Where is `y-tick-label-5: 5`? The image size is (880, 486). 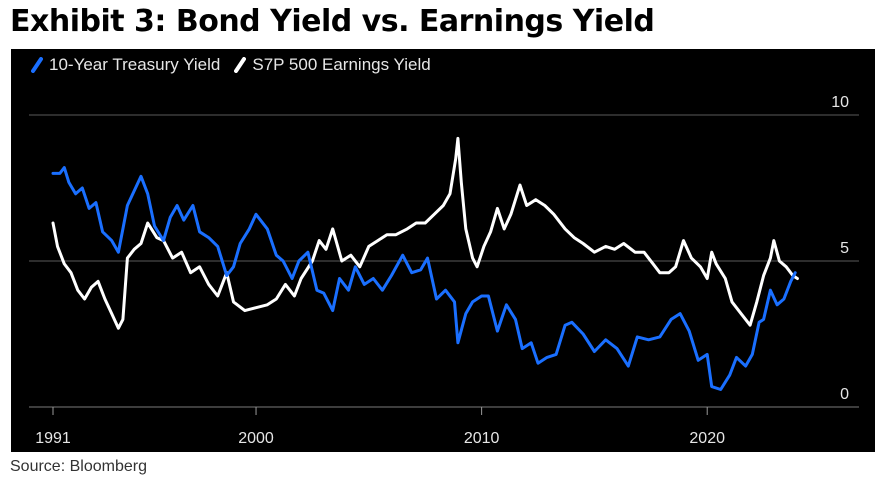
y-tick-label-5: 5 is located at coordinates (844, 248).